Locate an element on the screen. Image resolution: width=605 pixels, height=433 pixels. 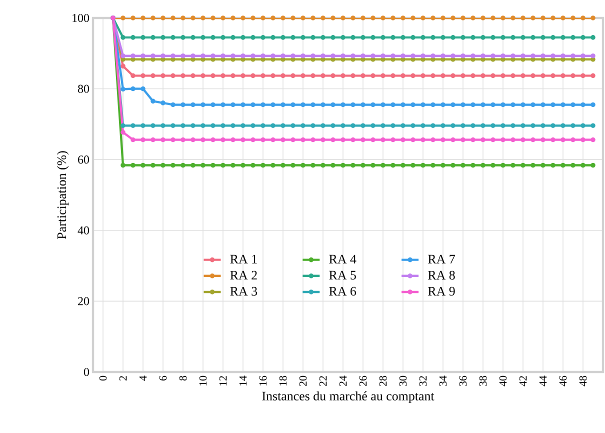
legend-label: RA 1 is located at coordinates (243, 259).